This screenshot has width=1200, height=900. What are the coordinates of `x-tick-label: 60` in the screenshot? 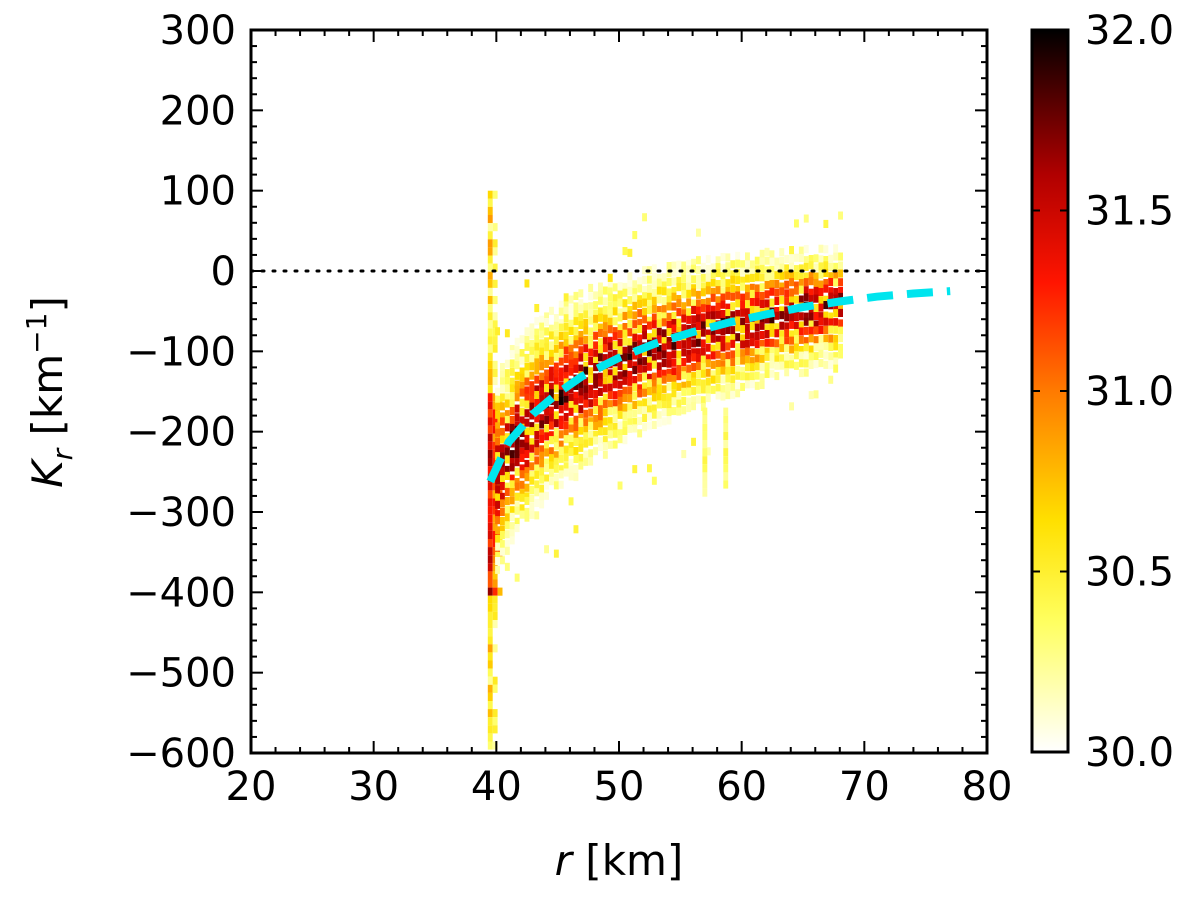 It's located at (741, 787).